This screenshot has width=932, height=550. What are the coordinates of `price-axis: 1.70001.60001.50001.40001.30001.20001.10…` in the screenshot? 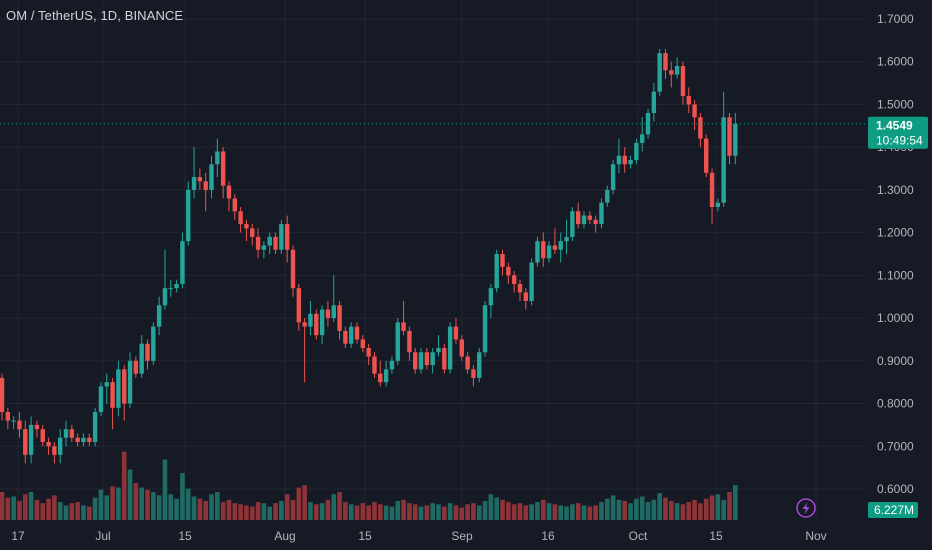 It's located at (895, 254).